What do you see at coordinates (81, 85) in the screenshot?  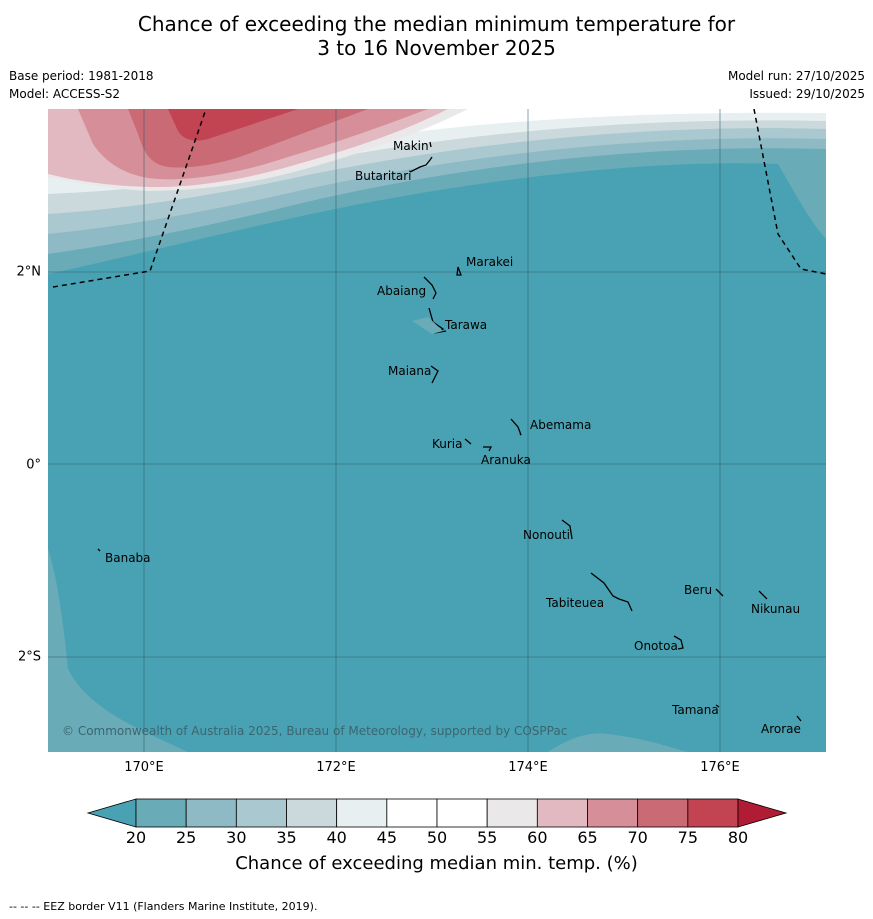 I see `meta-left: Base period: 1981-2018 Model: ACCESS-S2` at bounding box center [81, 85].